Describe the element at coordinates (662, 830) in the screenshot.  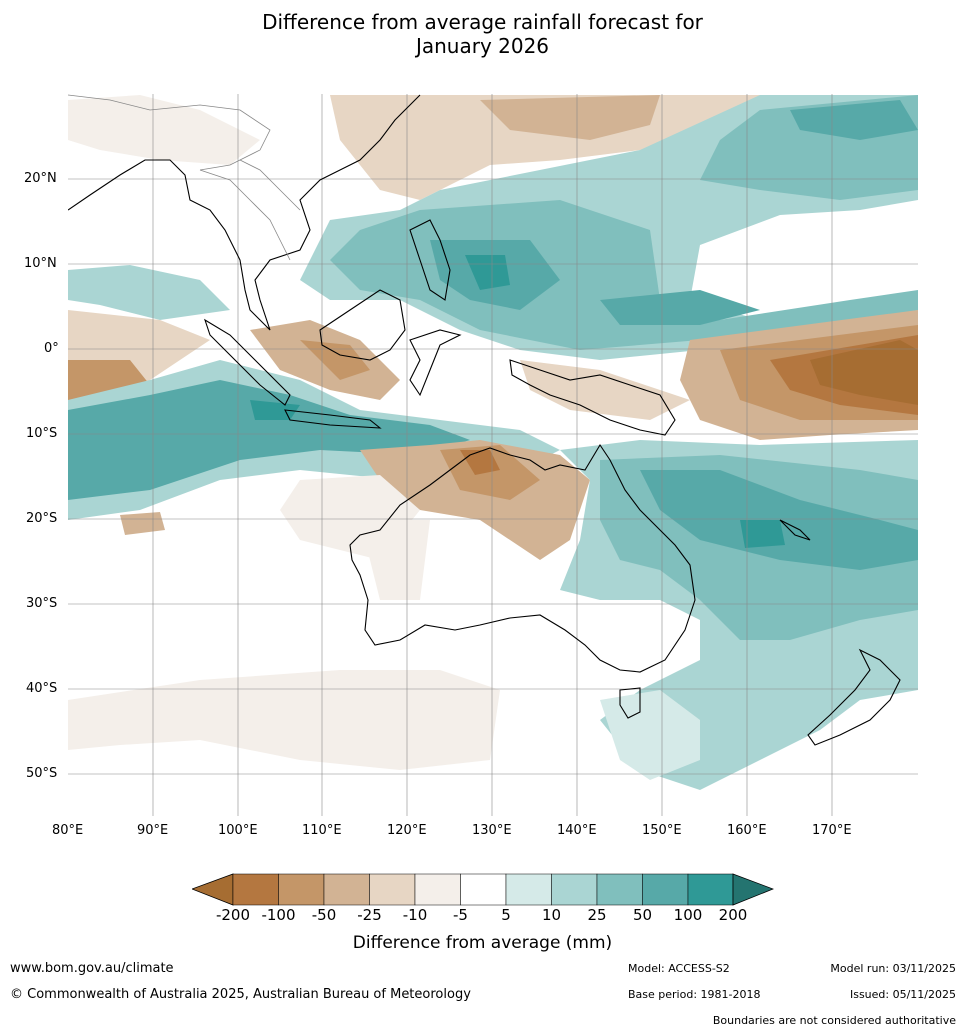
I see `lon-label-150e: 150°E` at that location.